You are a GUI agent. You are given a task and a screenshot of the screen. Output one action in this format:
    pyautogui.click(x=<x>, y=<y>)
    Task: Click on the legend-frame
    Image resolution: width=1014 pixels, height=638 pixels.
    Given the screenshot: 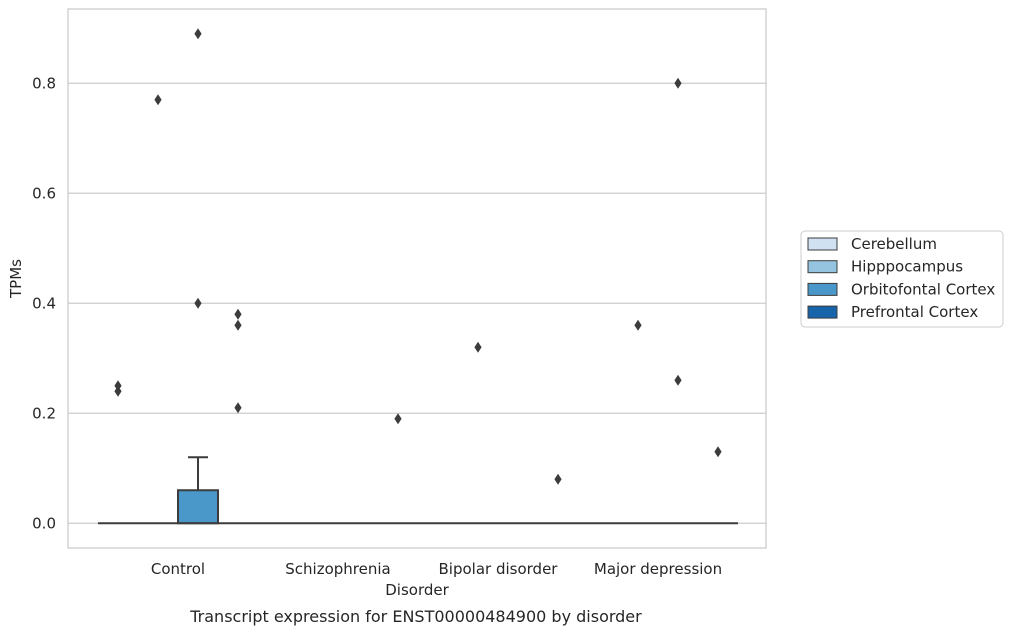 What is the action you would take?
    pyautogui.click(x=902, y=279)
    